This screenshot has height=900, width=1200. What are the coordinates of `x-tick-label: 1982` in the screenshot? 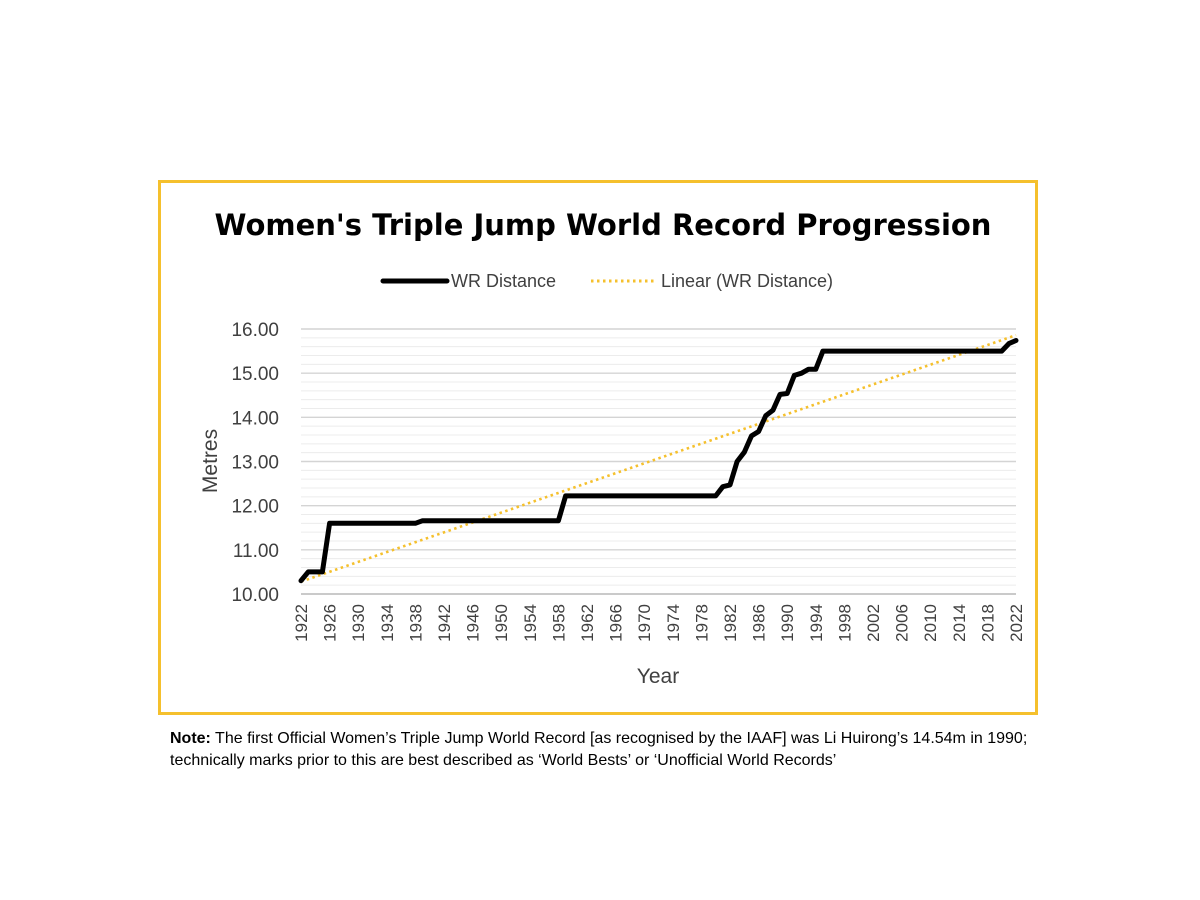 It's located at (730, 623).